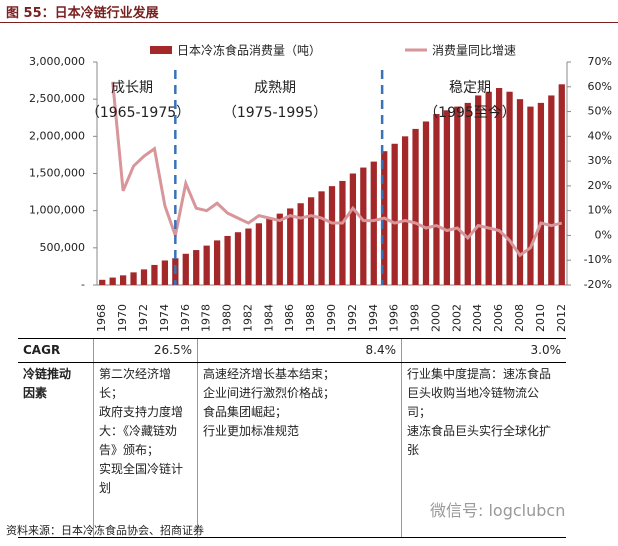 This screenshot has height=546, width=618. Describe the element at coordinates (57, 61) in the screenshot. I see `y-tick-label: 3,000,000` at that location.